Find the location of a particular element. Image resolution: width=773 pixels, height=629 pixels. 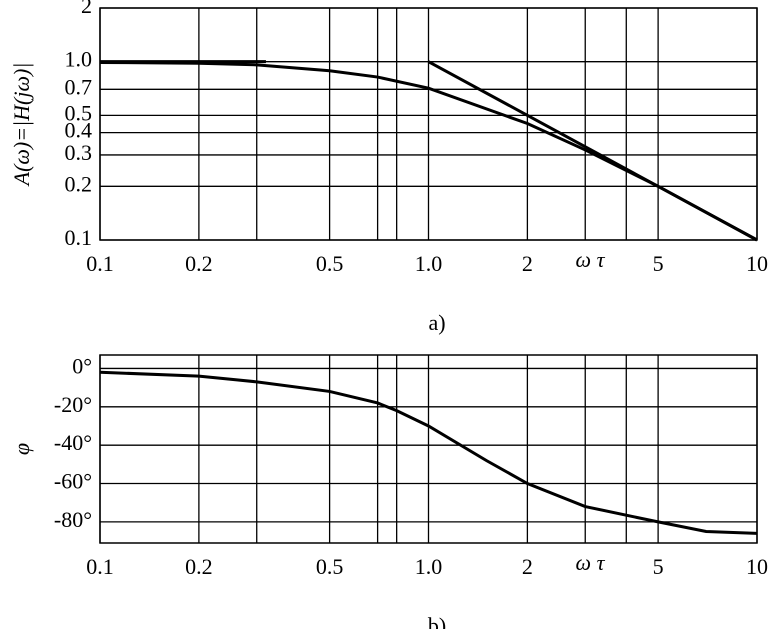

y-tick-label: 0.7 is located at coordinates (79, 86).